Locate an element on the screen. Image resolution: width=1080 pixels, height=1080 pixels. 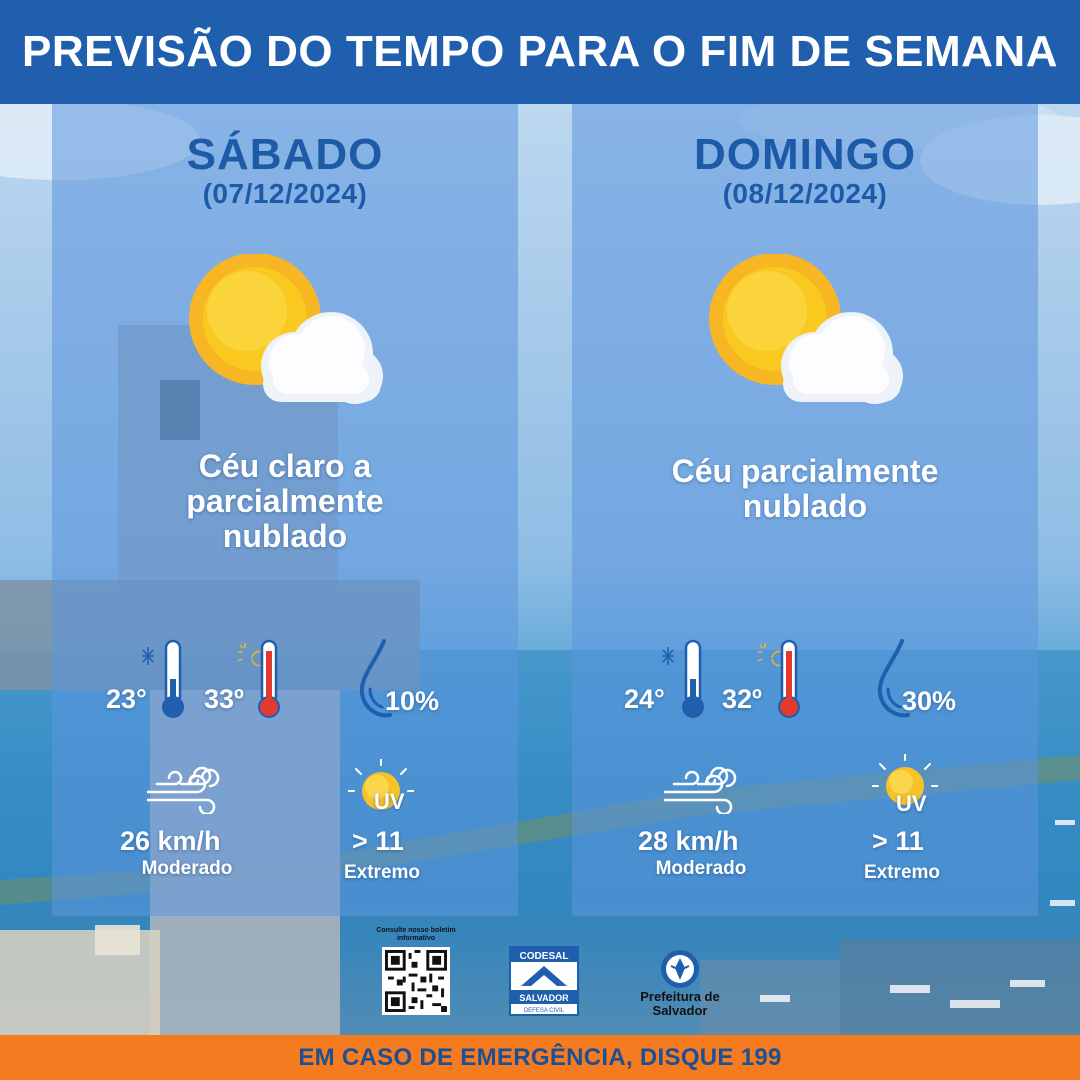
temp-min: 23° is located at coordinates (126, 699).